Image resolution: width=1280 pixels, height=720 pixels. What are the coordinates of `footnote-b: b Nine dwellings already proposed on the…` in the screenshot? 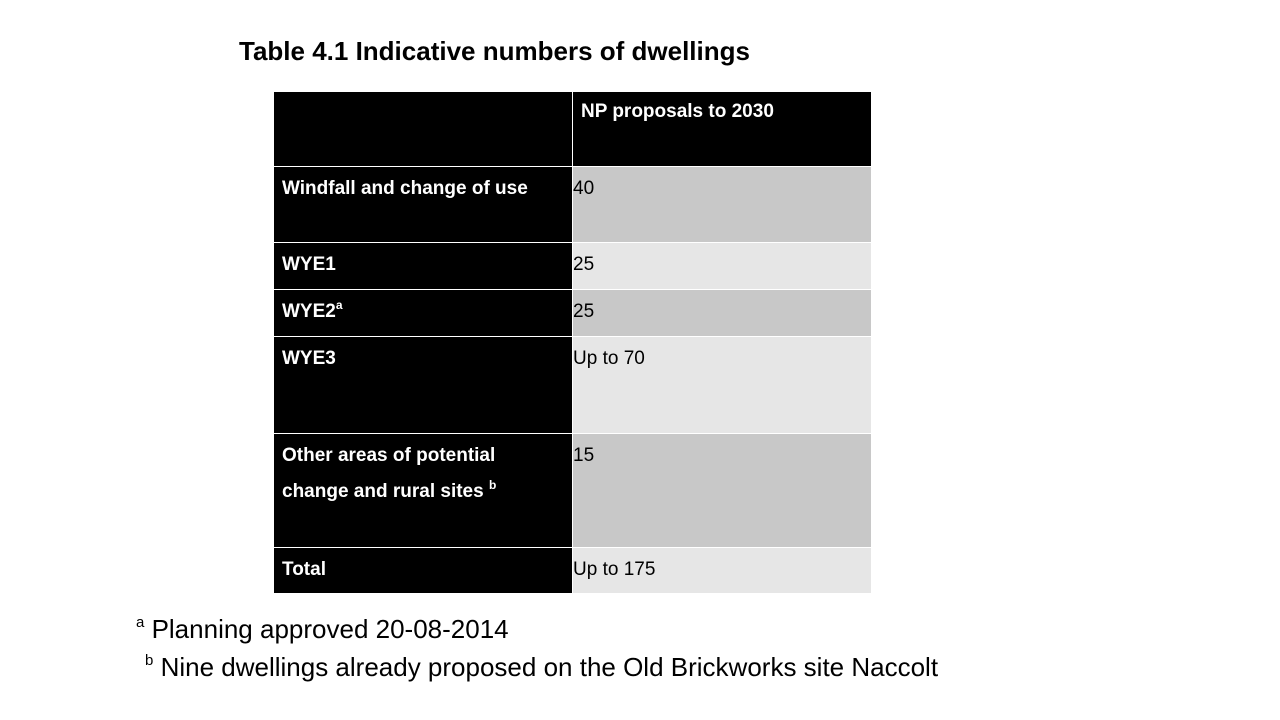 It's located at (541, 667).